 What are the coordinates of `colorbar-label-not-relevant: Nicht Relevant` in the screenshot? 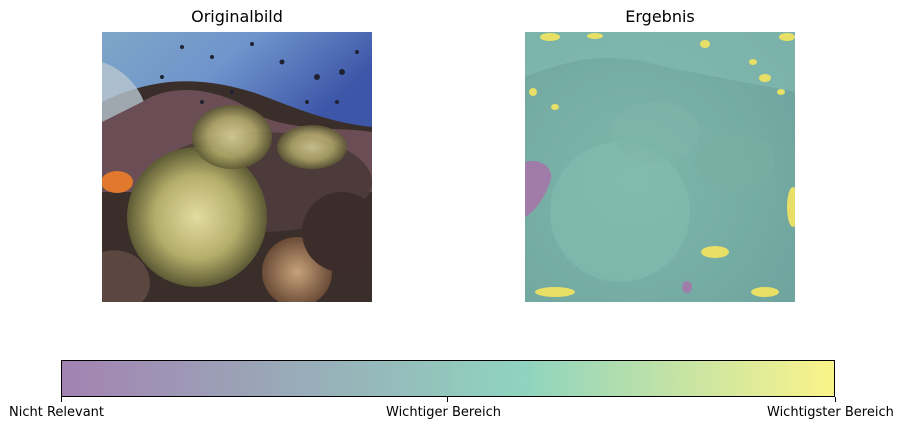 It's located at (57, 412).